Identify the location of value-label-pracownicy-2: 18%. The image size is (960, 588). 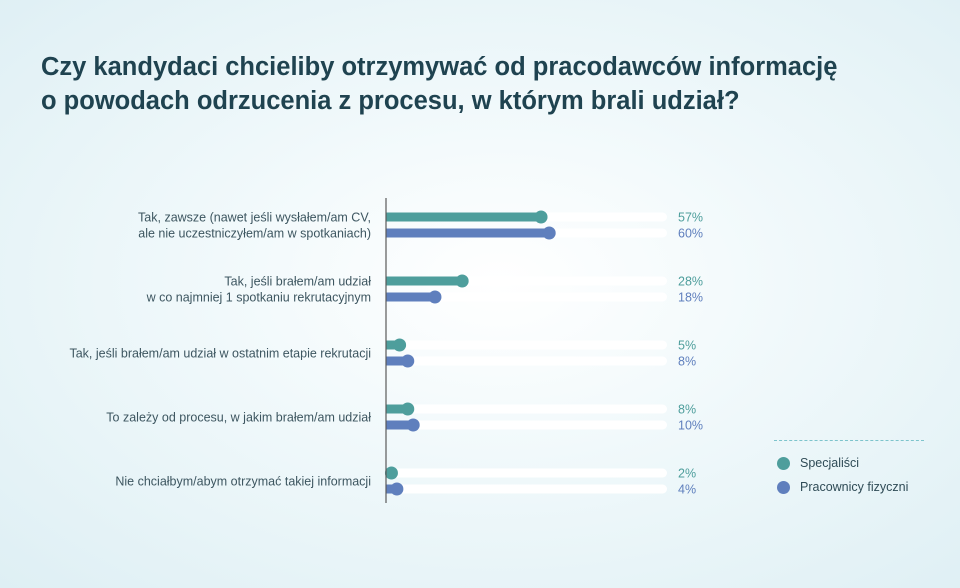
(690, 298).